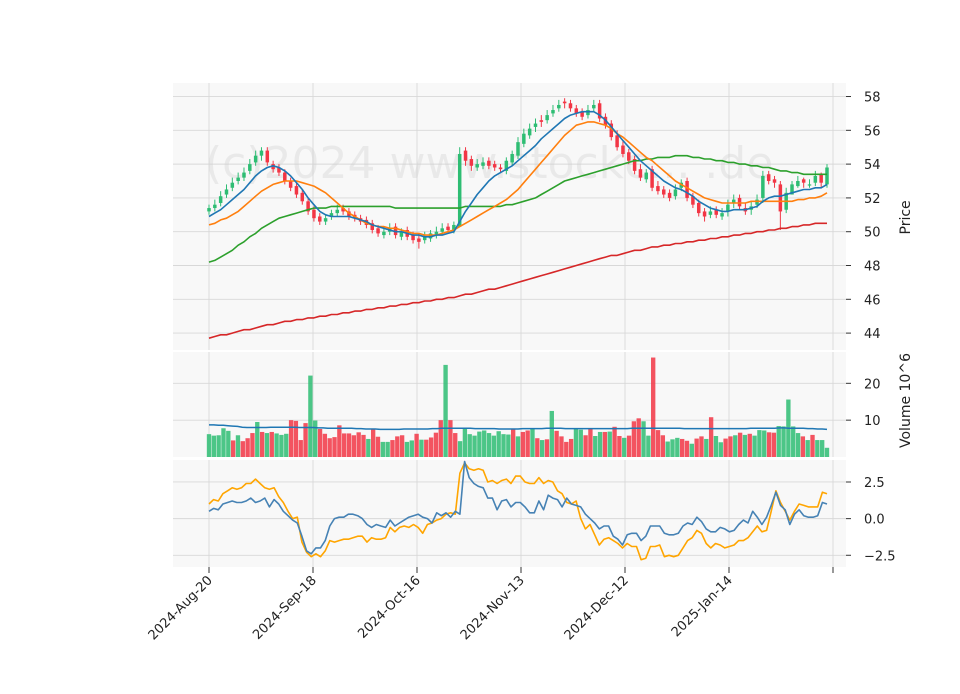 This screenshot has width=960, height=694. I want to click on volume-panel: 10 20 Volume 10^6, so click(543, 404).